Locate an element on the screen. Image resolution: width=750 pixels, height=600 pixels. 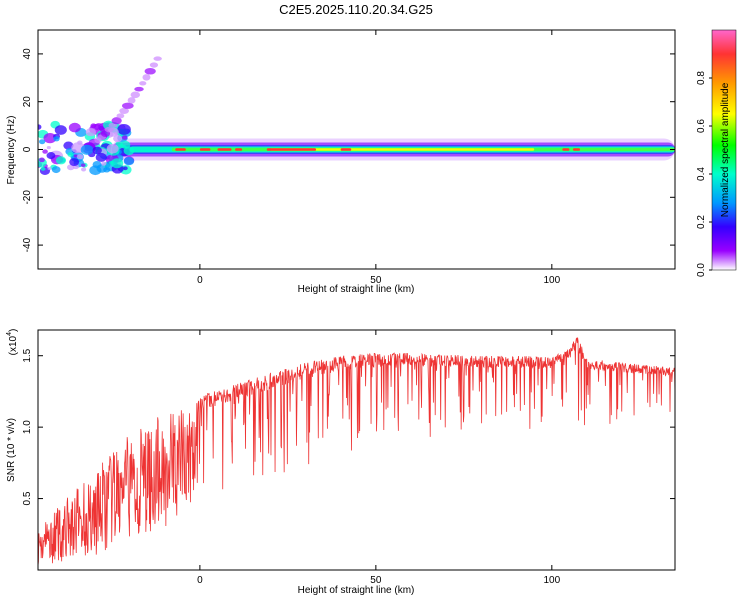
snr-multiplier-exp: 4 is located at coordinates (9, 334).